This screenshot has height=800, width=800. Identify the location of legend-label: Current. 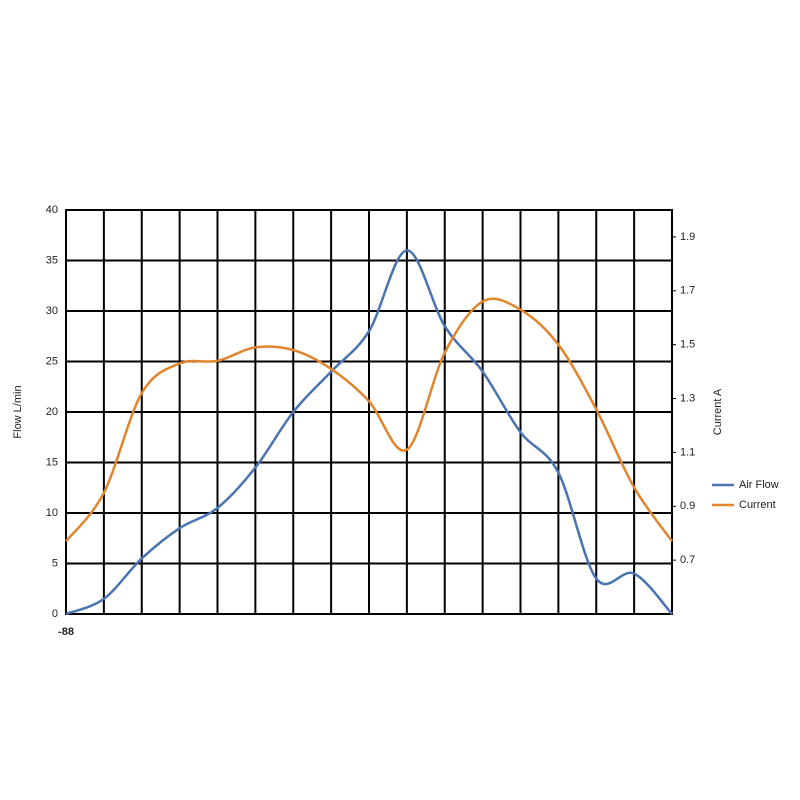
(757, 505).